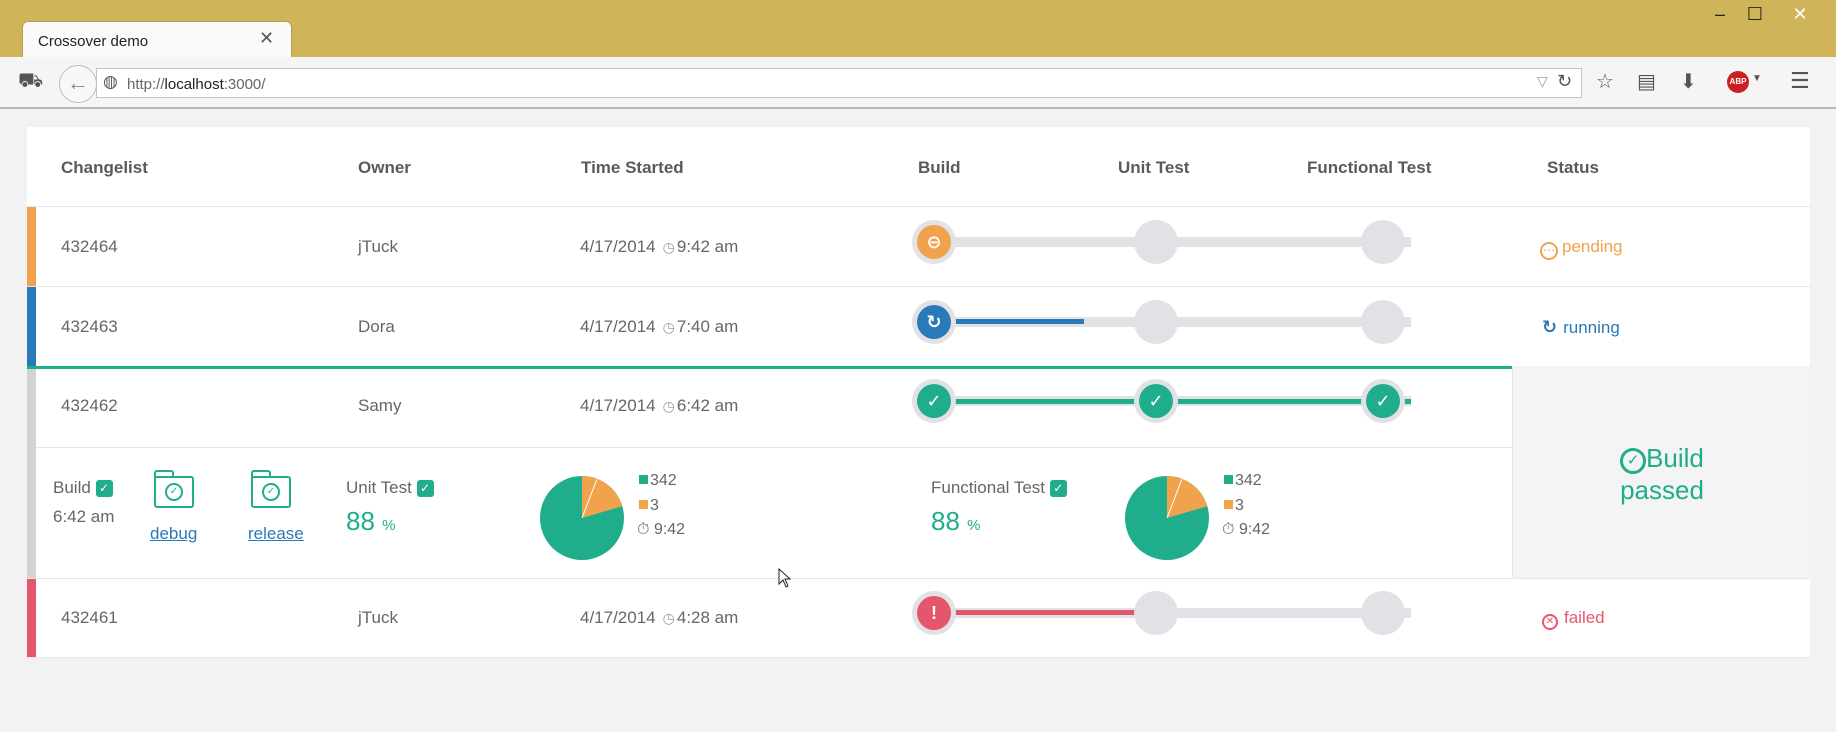  I want to click on header-status: Status, so click(1573, 167).